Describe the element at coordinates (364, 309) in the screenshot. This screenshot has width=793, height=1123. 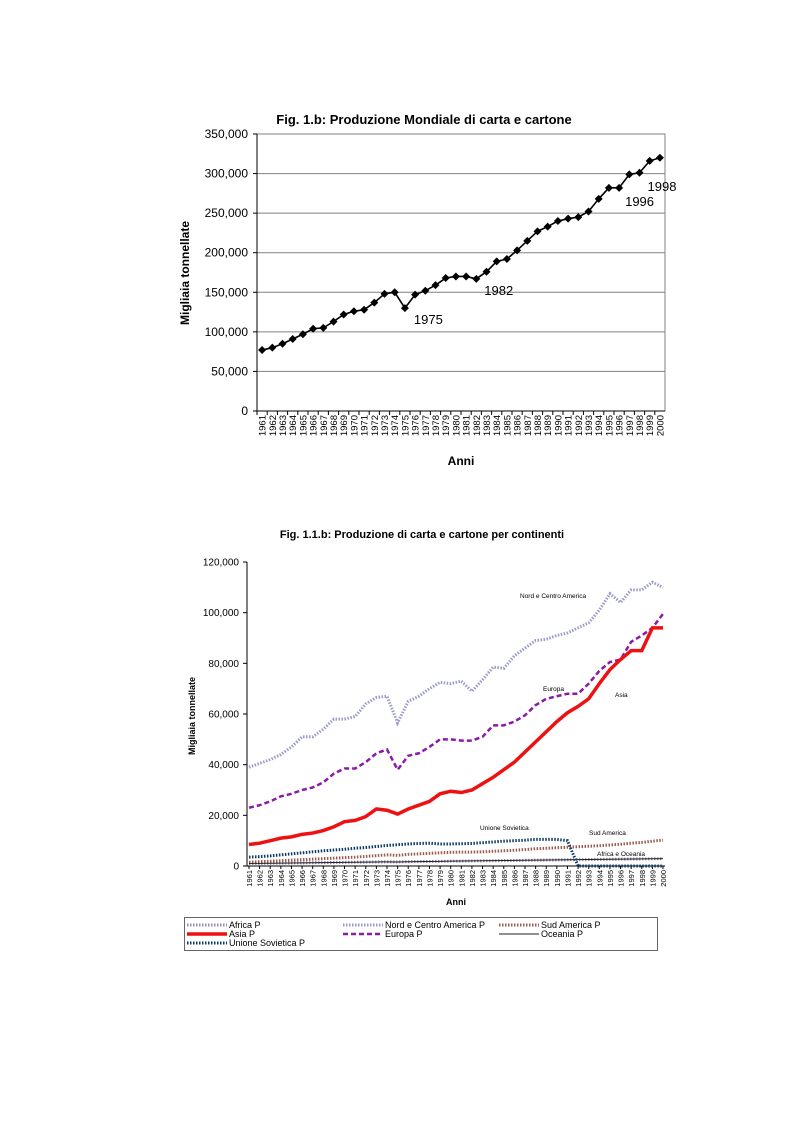
I see `chart1-point-1971` at that location.